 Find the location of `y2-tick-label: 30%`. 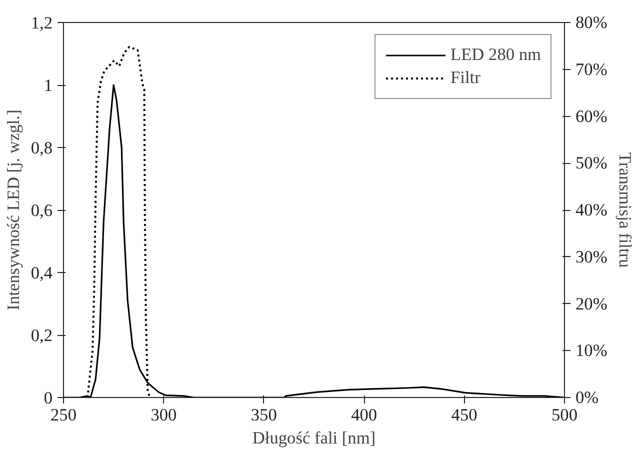

y2-tick-label: 30% is located at coordinates (592, 256).